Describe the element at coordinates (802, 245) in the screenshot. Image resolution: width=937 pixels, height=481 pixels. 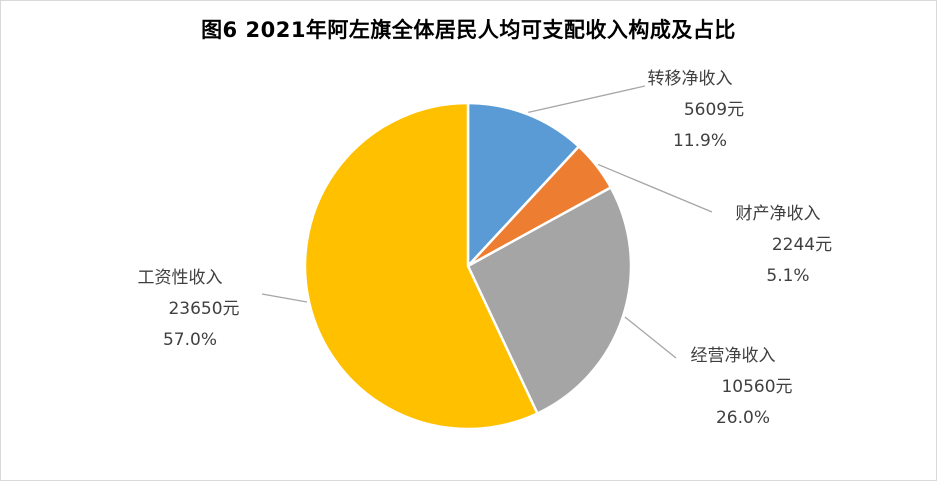
I see `slice-value-label-2: 2244元` at that location.